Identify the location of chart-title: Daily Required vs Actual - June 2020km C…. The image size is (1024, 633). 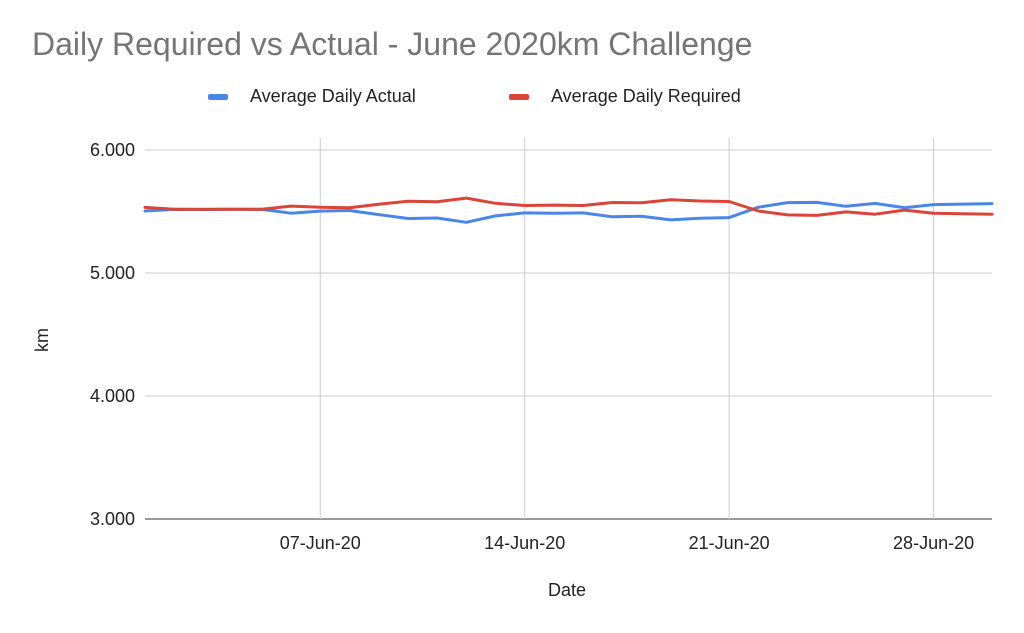
(392, 44).